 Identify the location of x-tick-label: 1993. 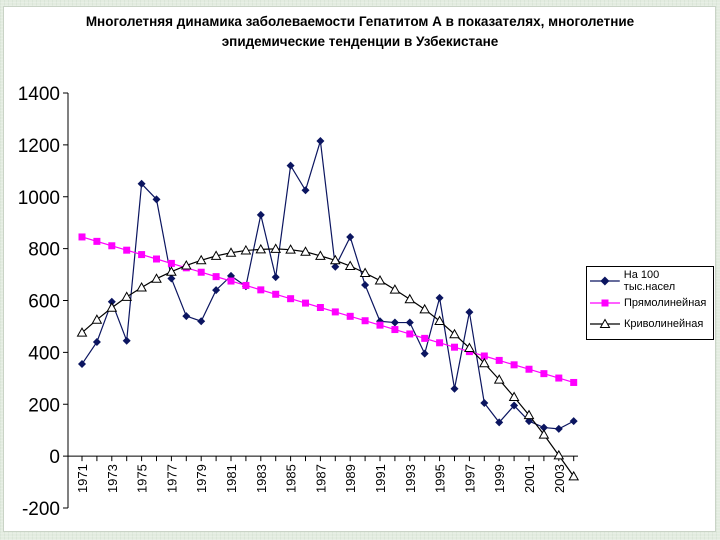
(410, 478).